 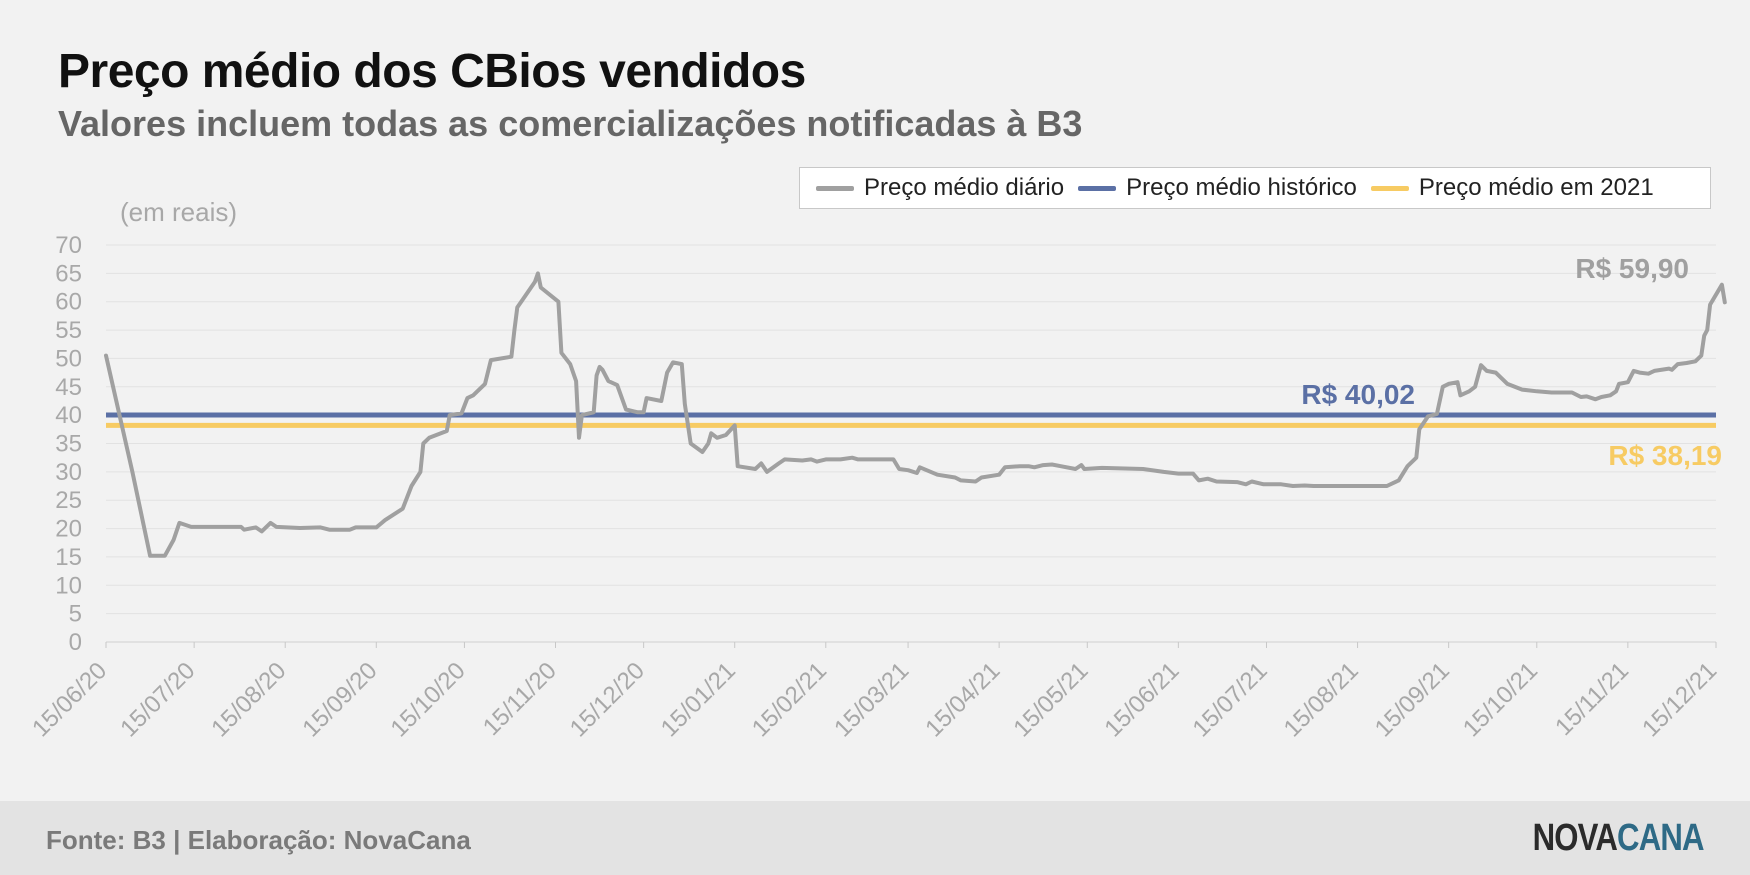 I want to click on x-tick-15-03-21: 15/03/21, so click(x=871, y=699).